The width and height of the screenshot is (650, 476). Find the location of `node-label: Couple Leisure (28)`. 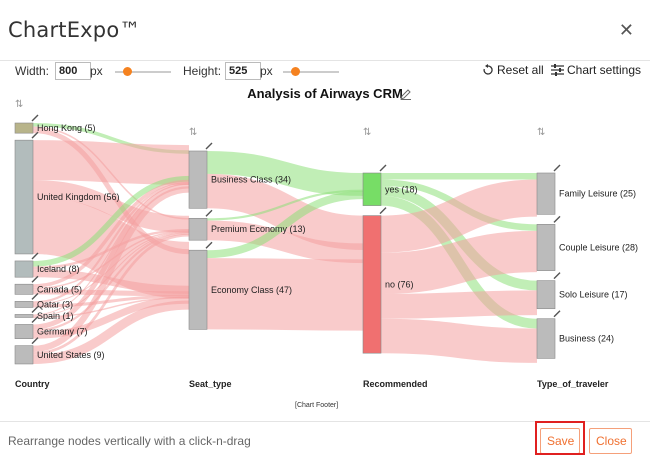

node-label: Couple Leisure (28) is located at coordinates (598, 247).